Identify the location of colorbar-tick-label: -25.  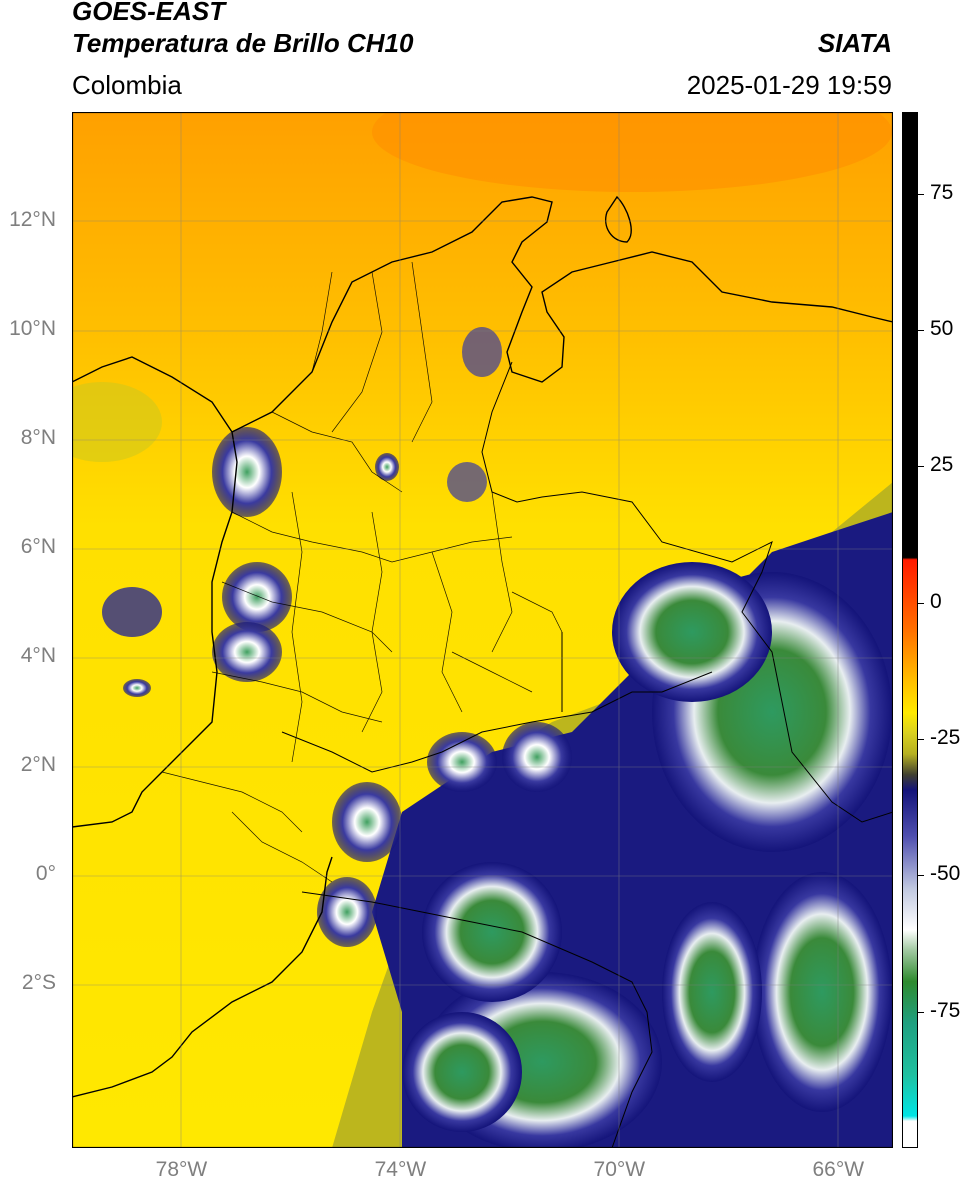
(945, 738).